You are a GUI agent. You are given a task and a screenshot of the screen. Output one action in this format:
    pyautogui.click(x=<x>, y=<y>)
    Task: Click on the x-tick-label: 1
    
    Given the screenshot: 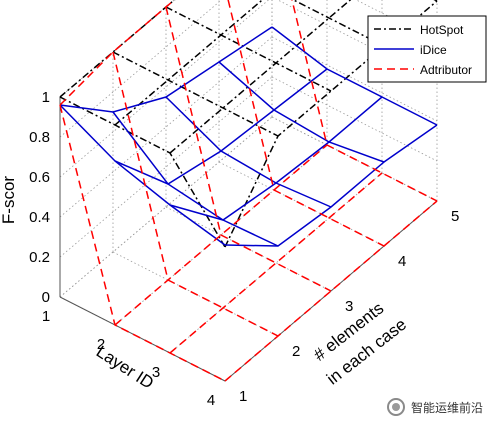 What is the action you would take?
    pyautogui.click(x=46, y=316)
    